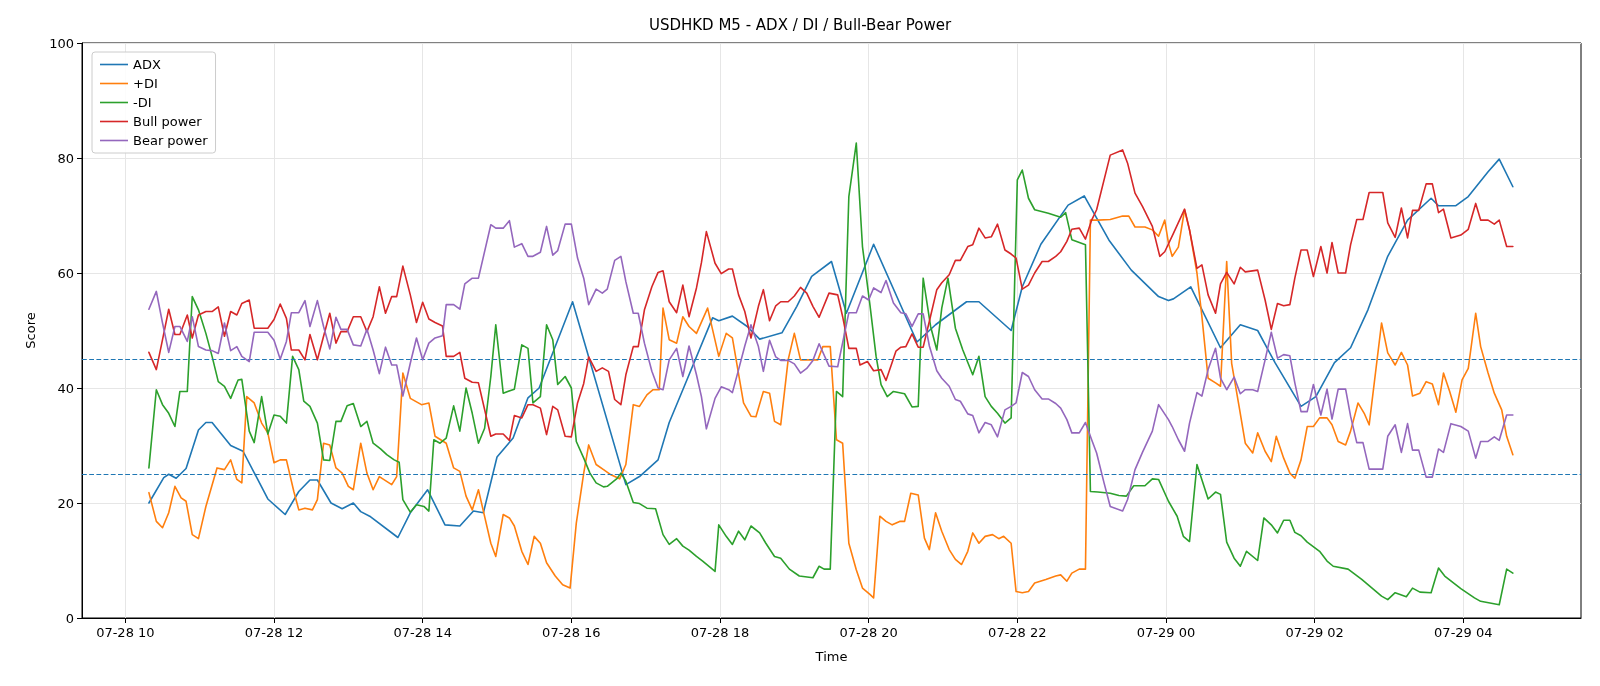  I want to click on y-tick-label: 60, so click(65, 273).